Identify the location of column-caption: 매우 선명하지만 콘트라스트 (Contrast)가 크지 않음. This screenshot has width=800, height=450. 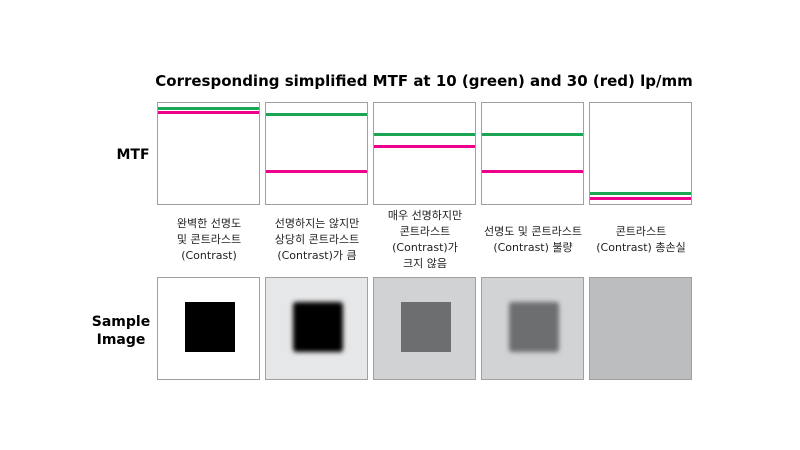
(425, 239).